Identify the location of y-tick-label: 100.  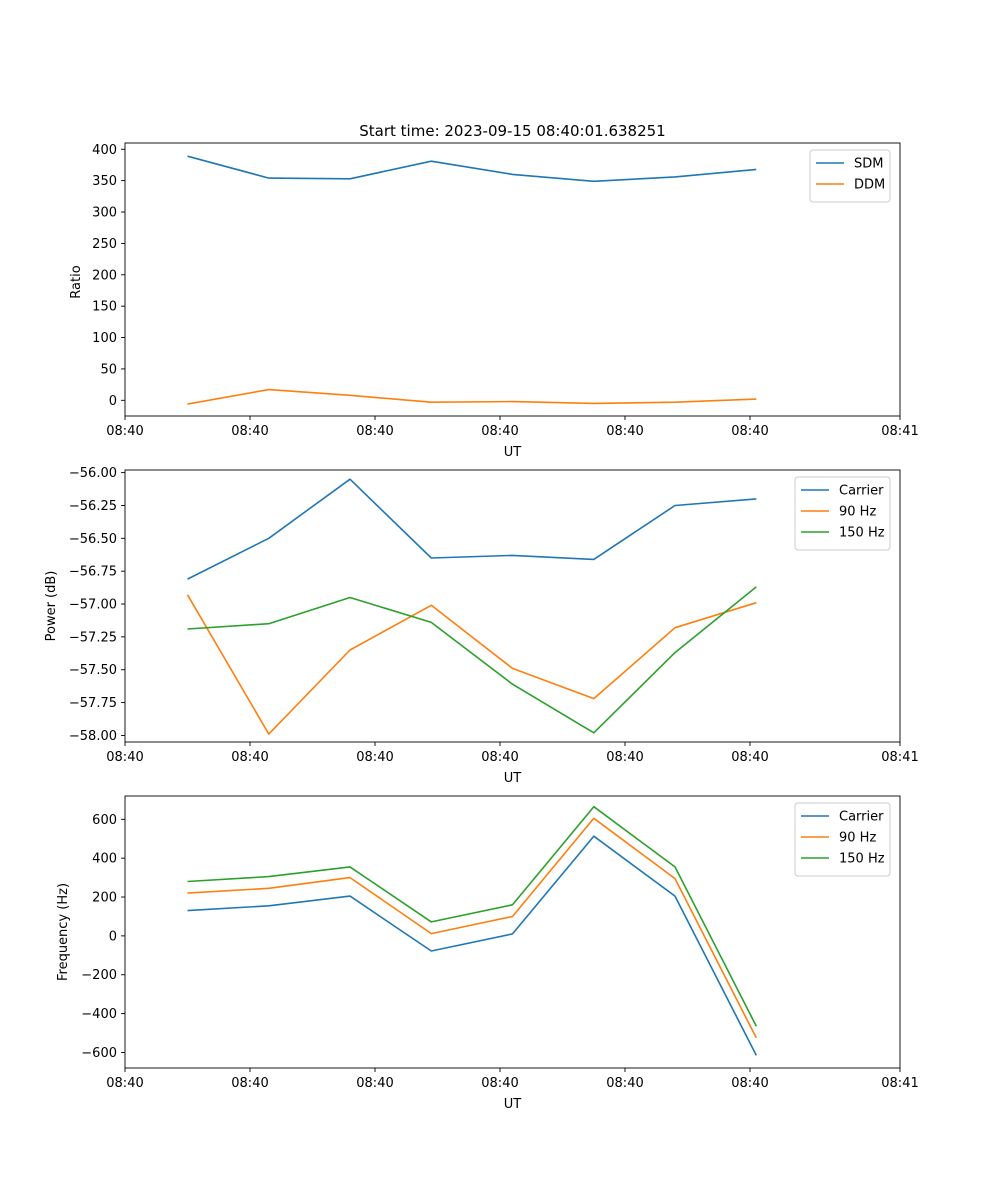
(104, 338).